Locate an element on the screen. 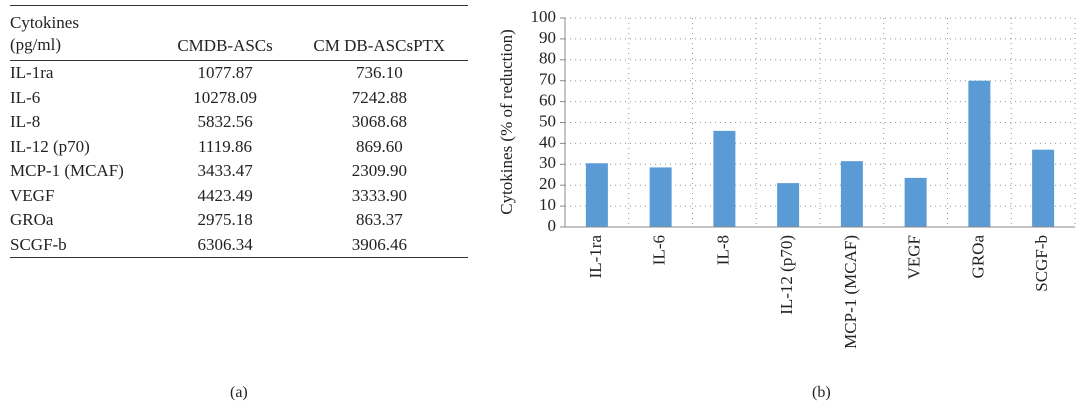 This screenshot has width=1084, height=410. table-cell: 1077.87 is located at coordinates (225, 73).